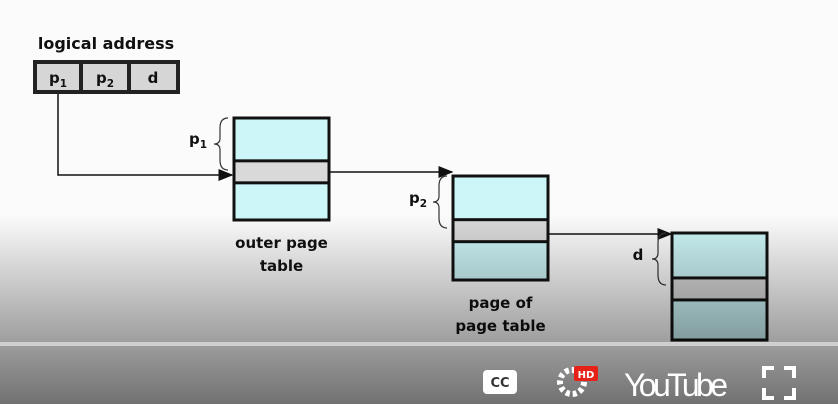 The height and width of the screenshot is (408, 838). What do you see at coordinates (676, 385) in the screenshot?
I see `youtube-logo: YouTube` at bounding box center [676, 385].